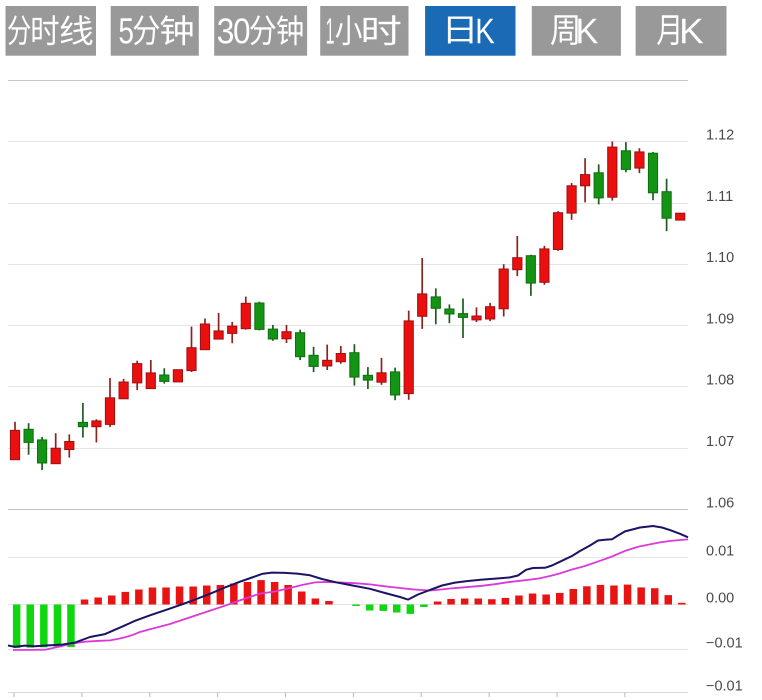 The image size is (762, 700). What do you see at coordinates (720, 381) in the screenshot?
I see `svg-text: 1.08` at bounding box center [720, 381].